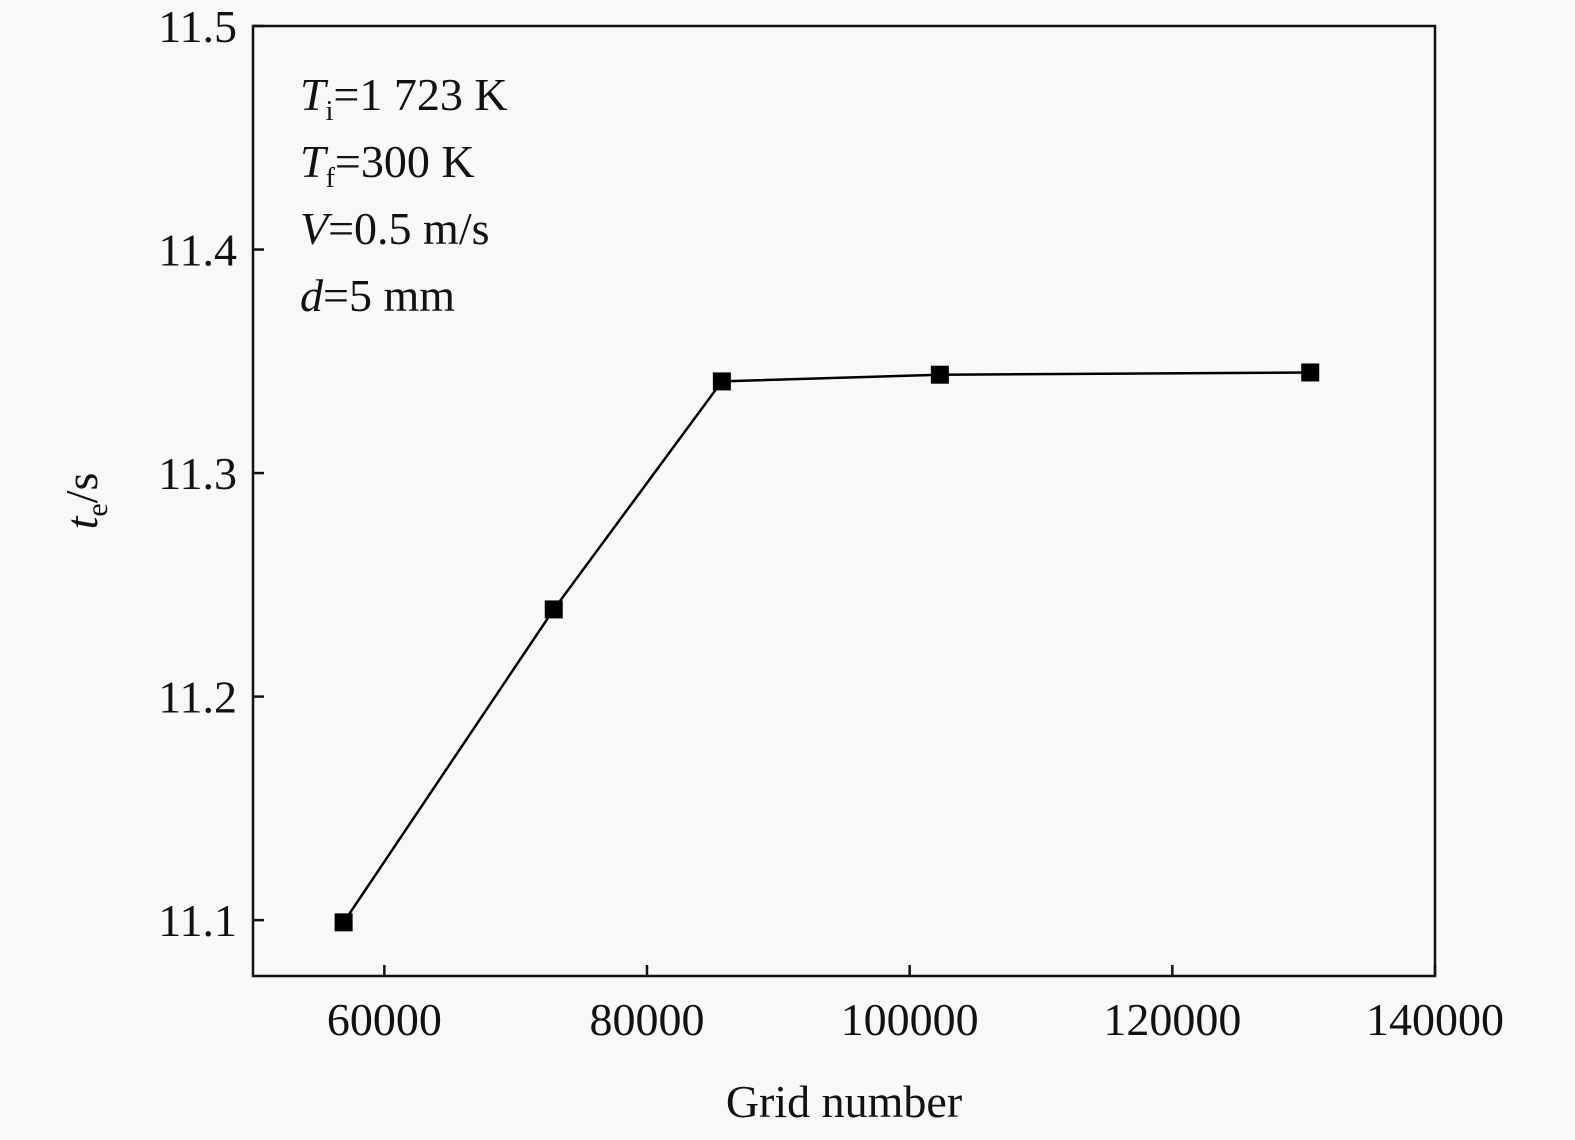  Describe the element at coordinates (404, 98) in the screenshot. I see `annotation-line: Ti=1 723 K` at that location.